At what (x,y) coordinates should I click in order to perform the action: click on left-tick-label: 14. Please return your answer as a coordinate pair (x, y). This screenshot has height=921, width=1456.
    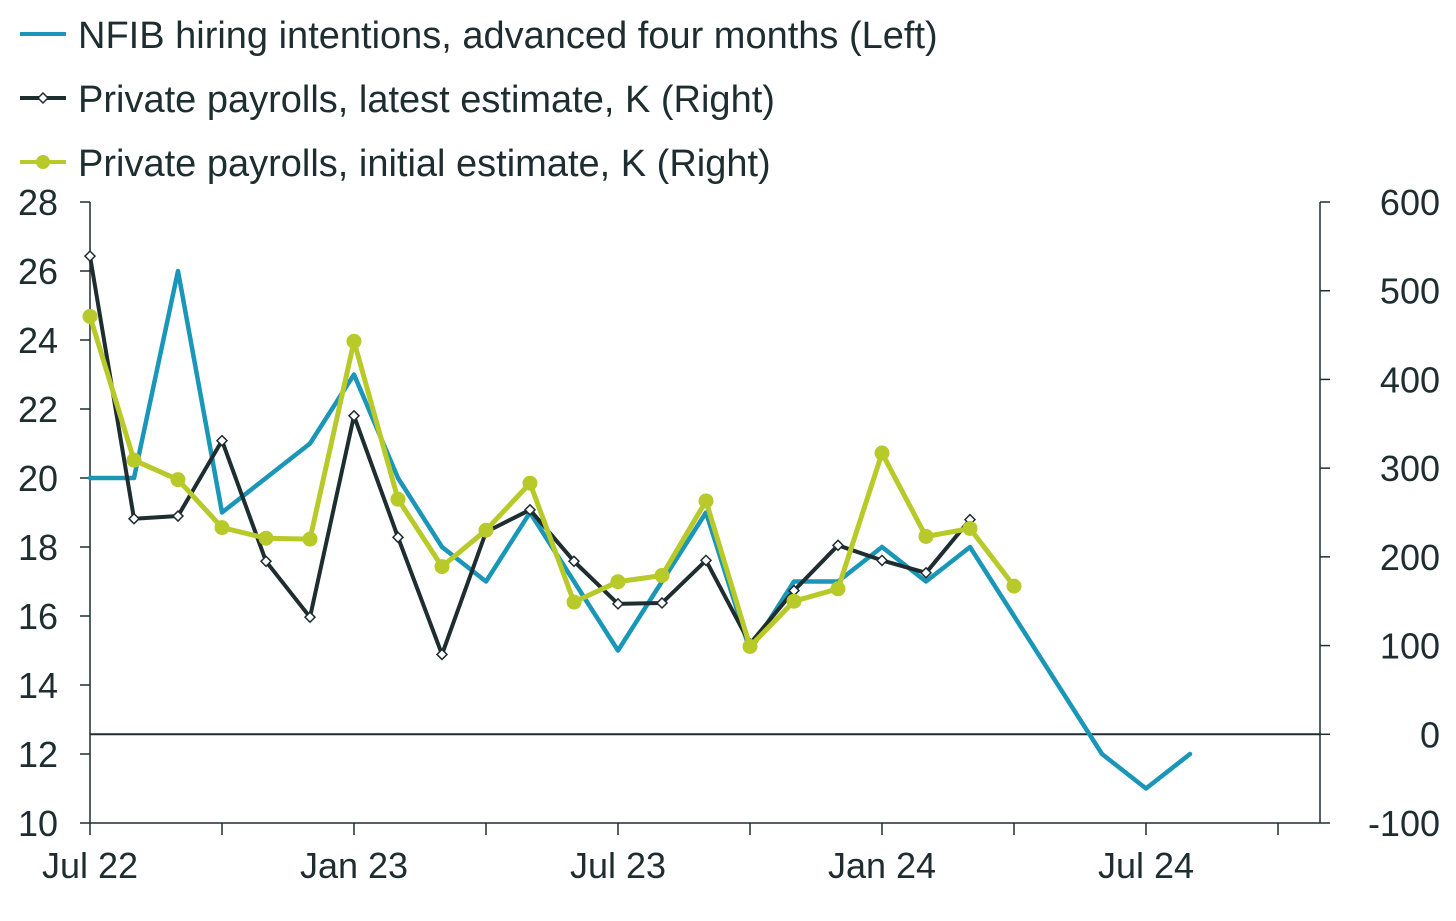
    Looking at the image, I should click on (38, 685).